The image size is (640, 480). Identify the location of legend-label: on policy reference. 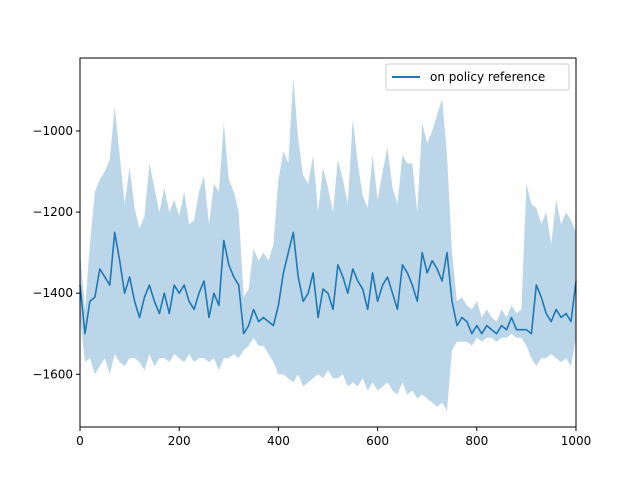
(487, 77).